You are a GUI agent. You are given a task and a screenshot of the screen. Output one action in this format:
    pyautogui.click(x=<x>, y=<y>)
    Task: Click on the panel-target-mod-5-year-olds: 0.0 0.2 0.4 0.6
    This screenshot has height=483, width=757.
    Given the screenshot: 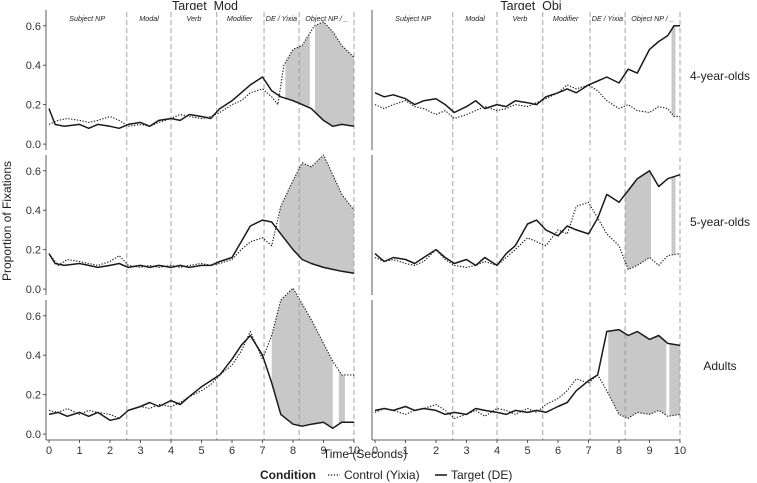 What is the action you would take?
    pyautogui.click(x=190, y=225)
    